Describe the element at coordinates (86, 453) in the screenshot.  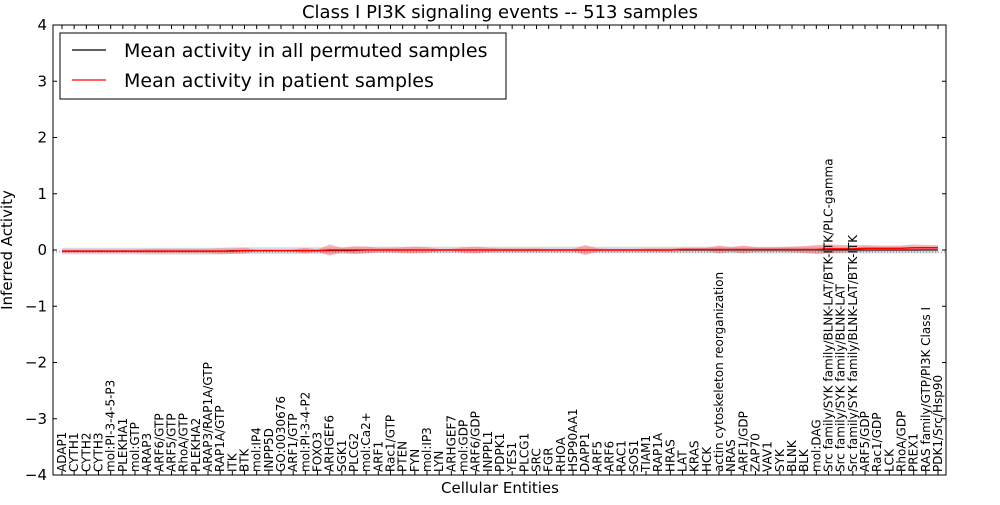
I see `x-category-label: CYTH2` at that location.